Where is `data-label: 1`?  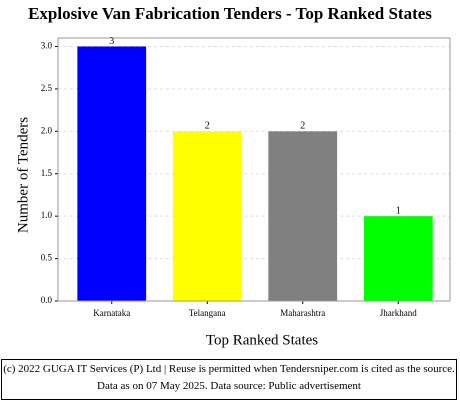
data-label: 1 is located at coordinates (398, 210).